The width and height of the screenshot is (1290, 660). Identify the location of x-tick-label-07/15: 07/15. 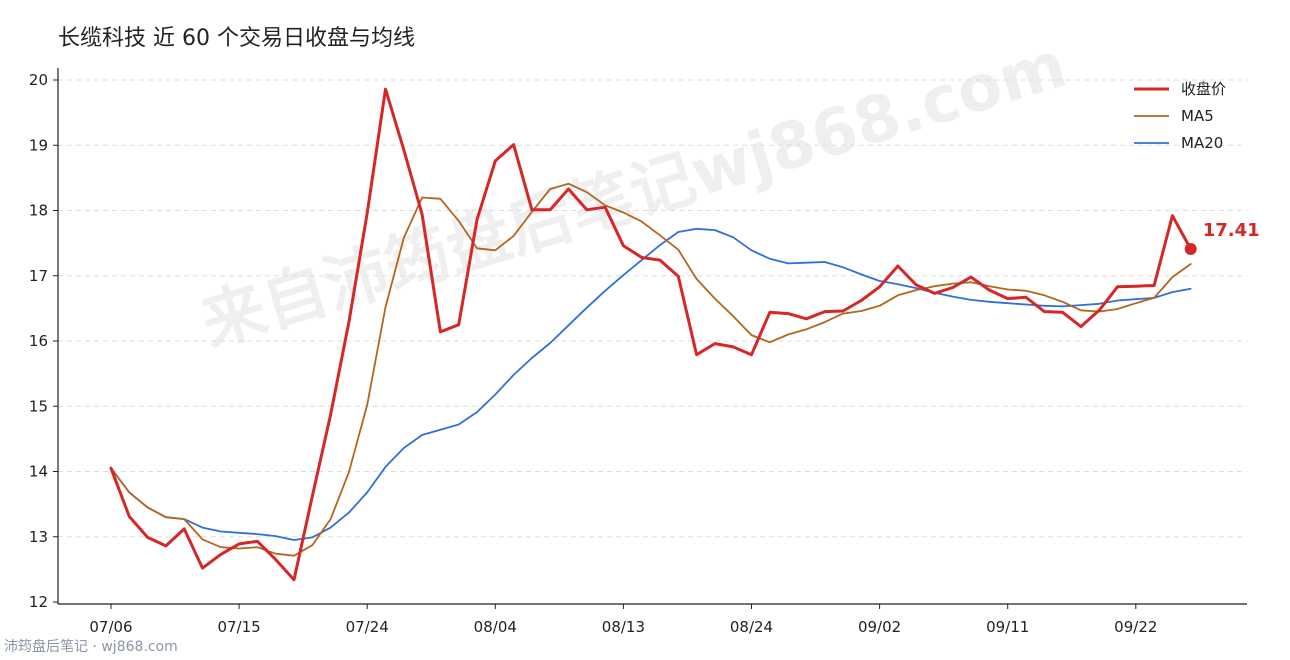
(238, 627).